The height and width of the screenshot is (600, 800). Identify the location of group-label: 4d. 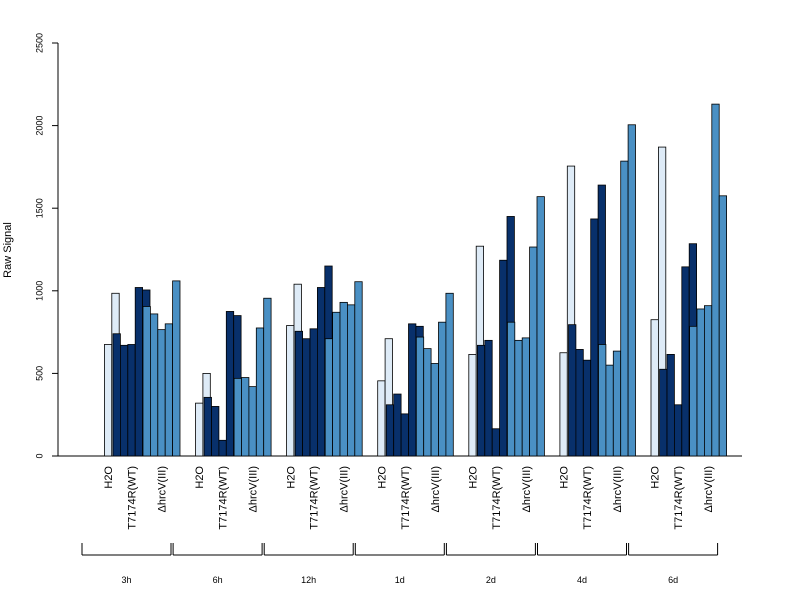
(582, 580).